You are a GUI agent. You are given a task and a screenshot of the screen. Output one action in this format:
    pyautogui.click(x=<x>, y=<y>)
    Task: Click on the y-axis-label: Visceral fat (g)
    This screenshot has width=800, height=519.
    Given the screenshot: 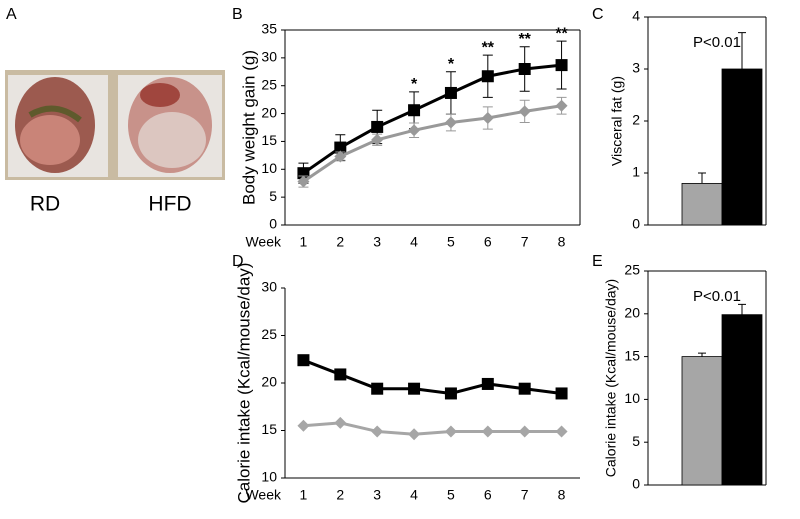 What is the action you would take?
    pyautogui.click(x=617, y=121)
    